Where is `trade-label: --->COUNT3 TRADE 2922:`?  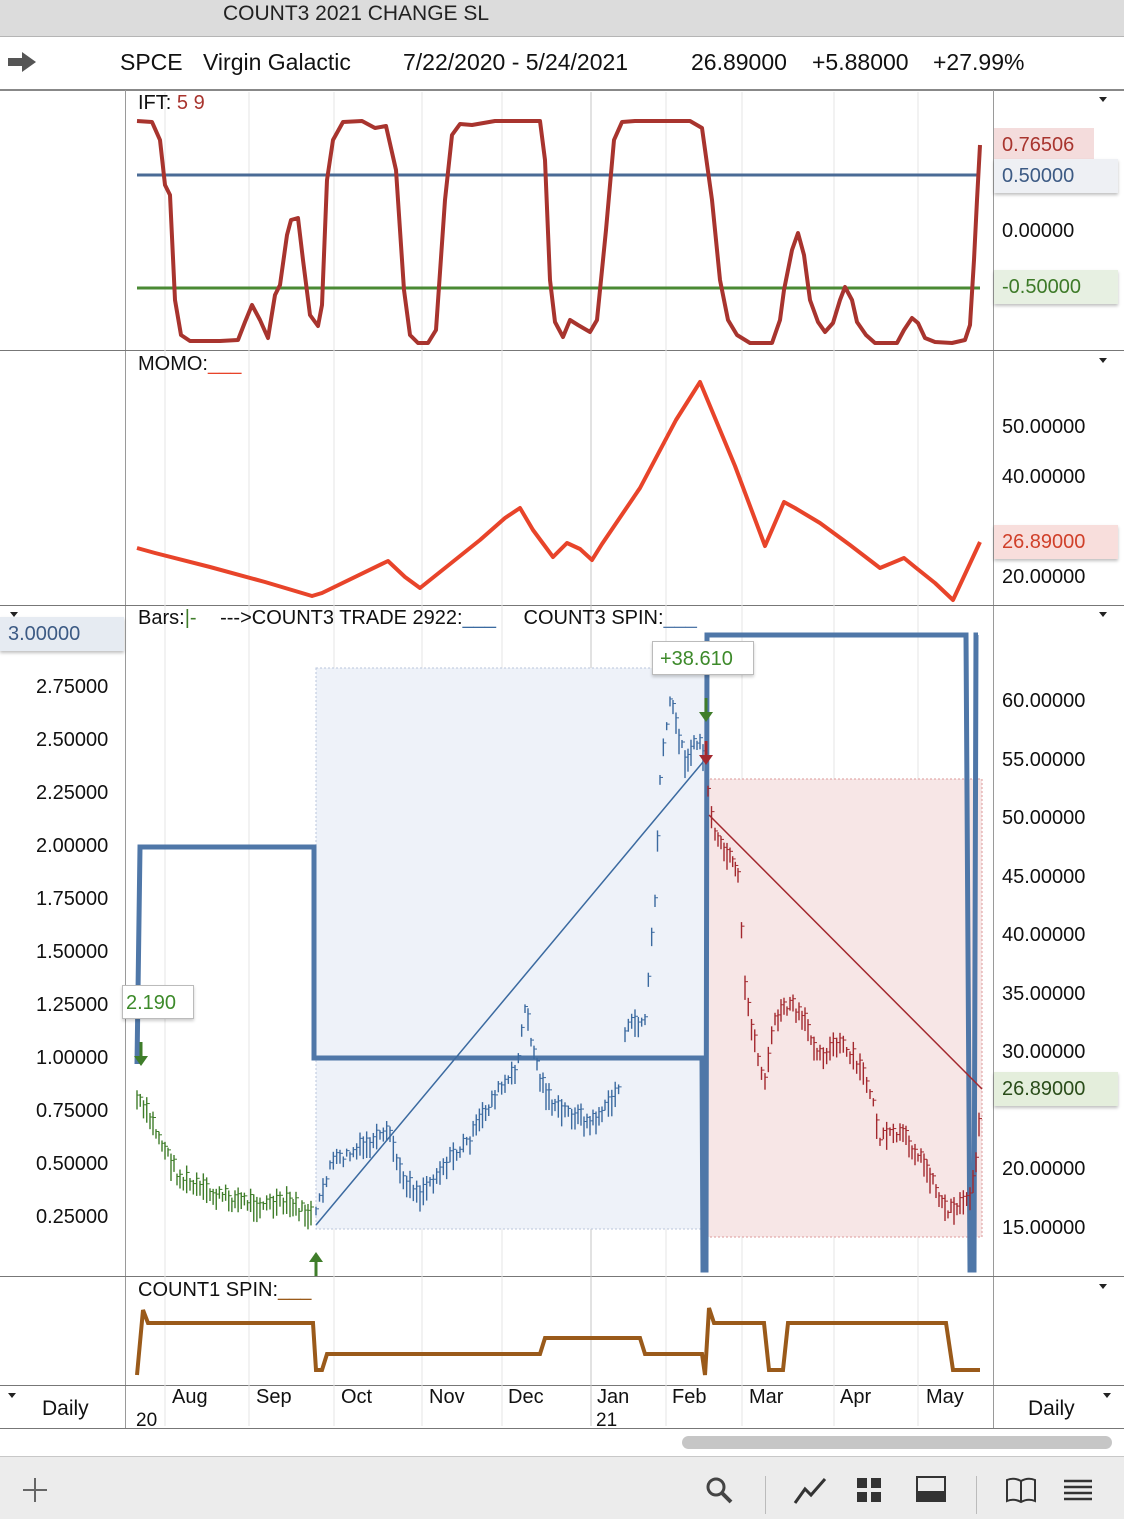
trade-label: --->COUNT3 TRADE 2922: is located at coordinates (341, 618).